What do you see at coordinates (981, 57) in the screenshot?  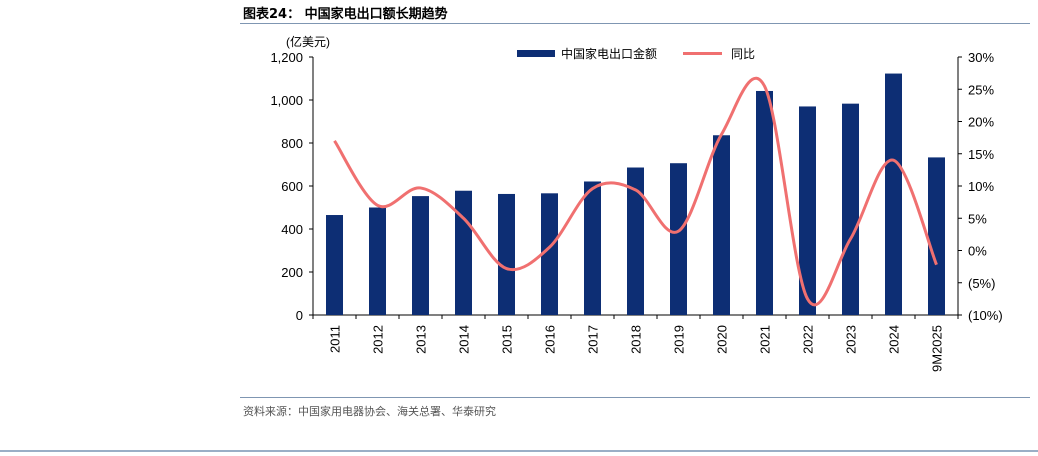 I see `right-tick-label: 30%` at bounding box center [981, 57].